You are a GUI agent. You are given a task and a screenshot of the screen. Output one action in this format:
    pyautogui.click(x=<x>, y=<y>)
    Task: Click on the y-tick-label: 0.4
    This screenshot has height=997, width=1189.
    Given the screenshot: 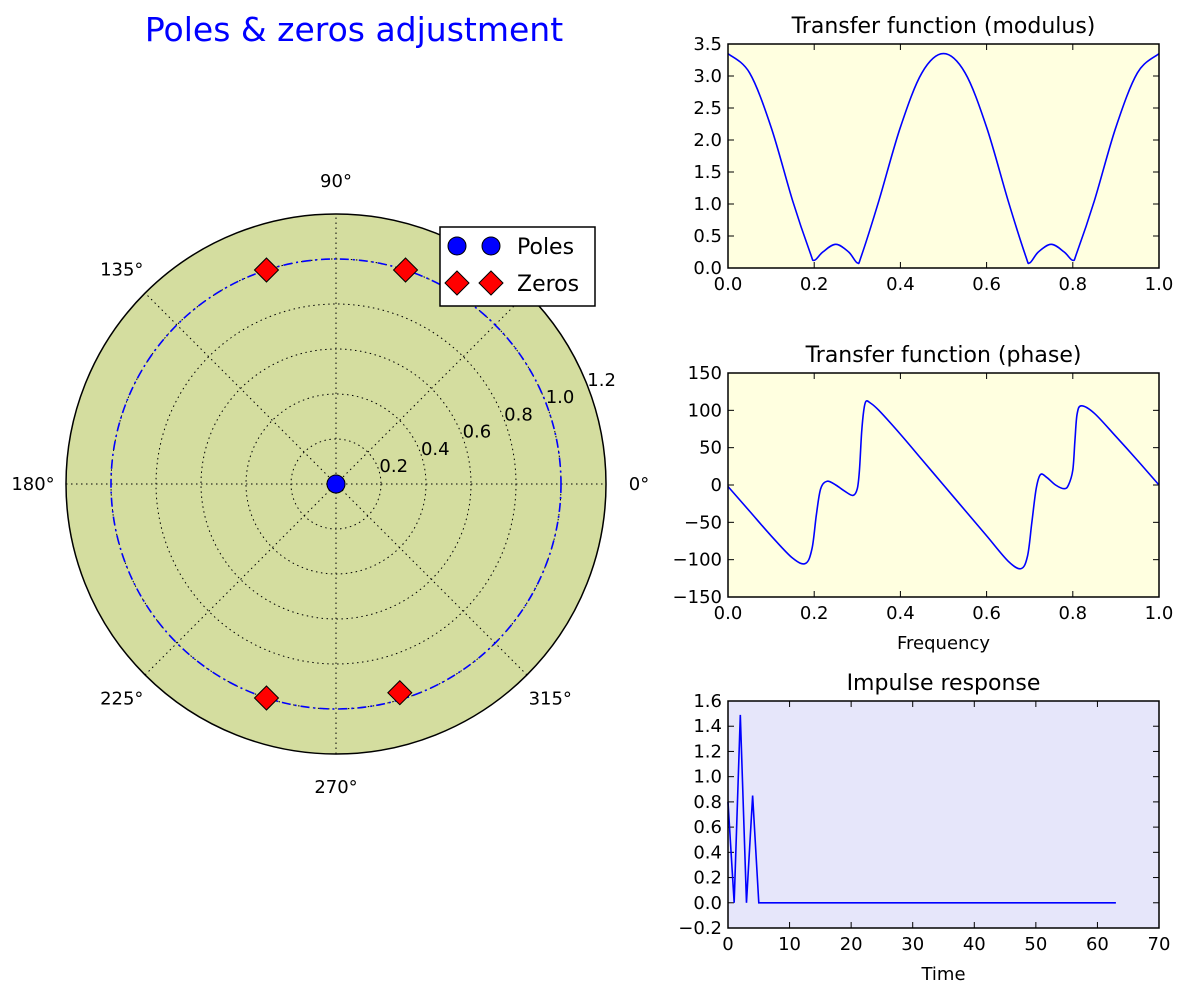 What is the action you would take?
    pyautogui.click(x=707, y=852)
    